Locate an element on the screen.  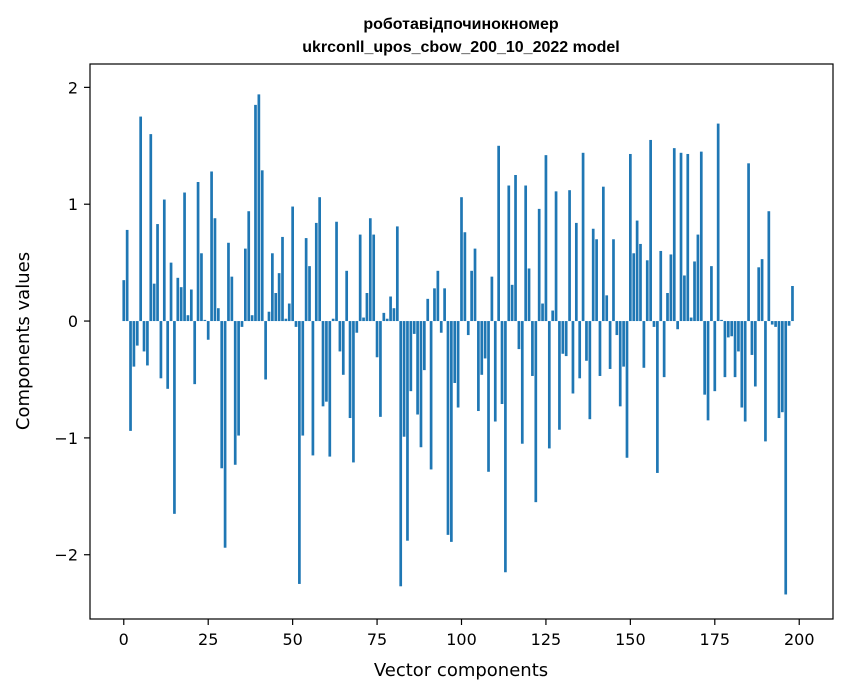
x-tick-label: 75 is located at coordinates (377, 639).